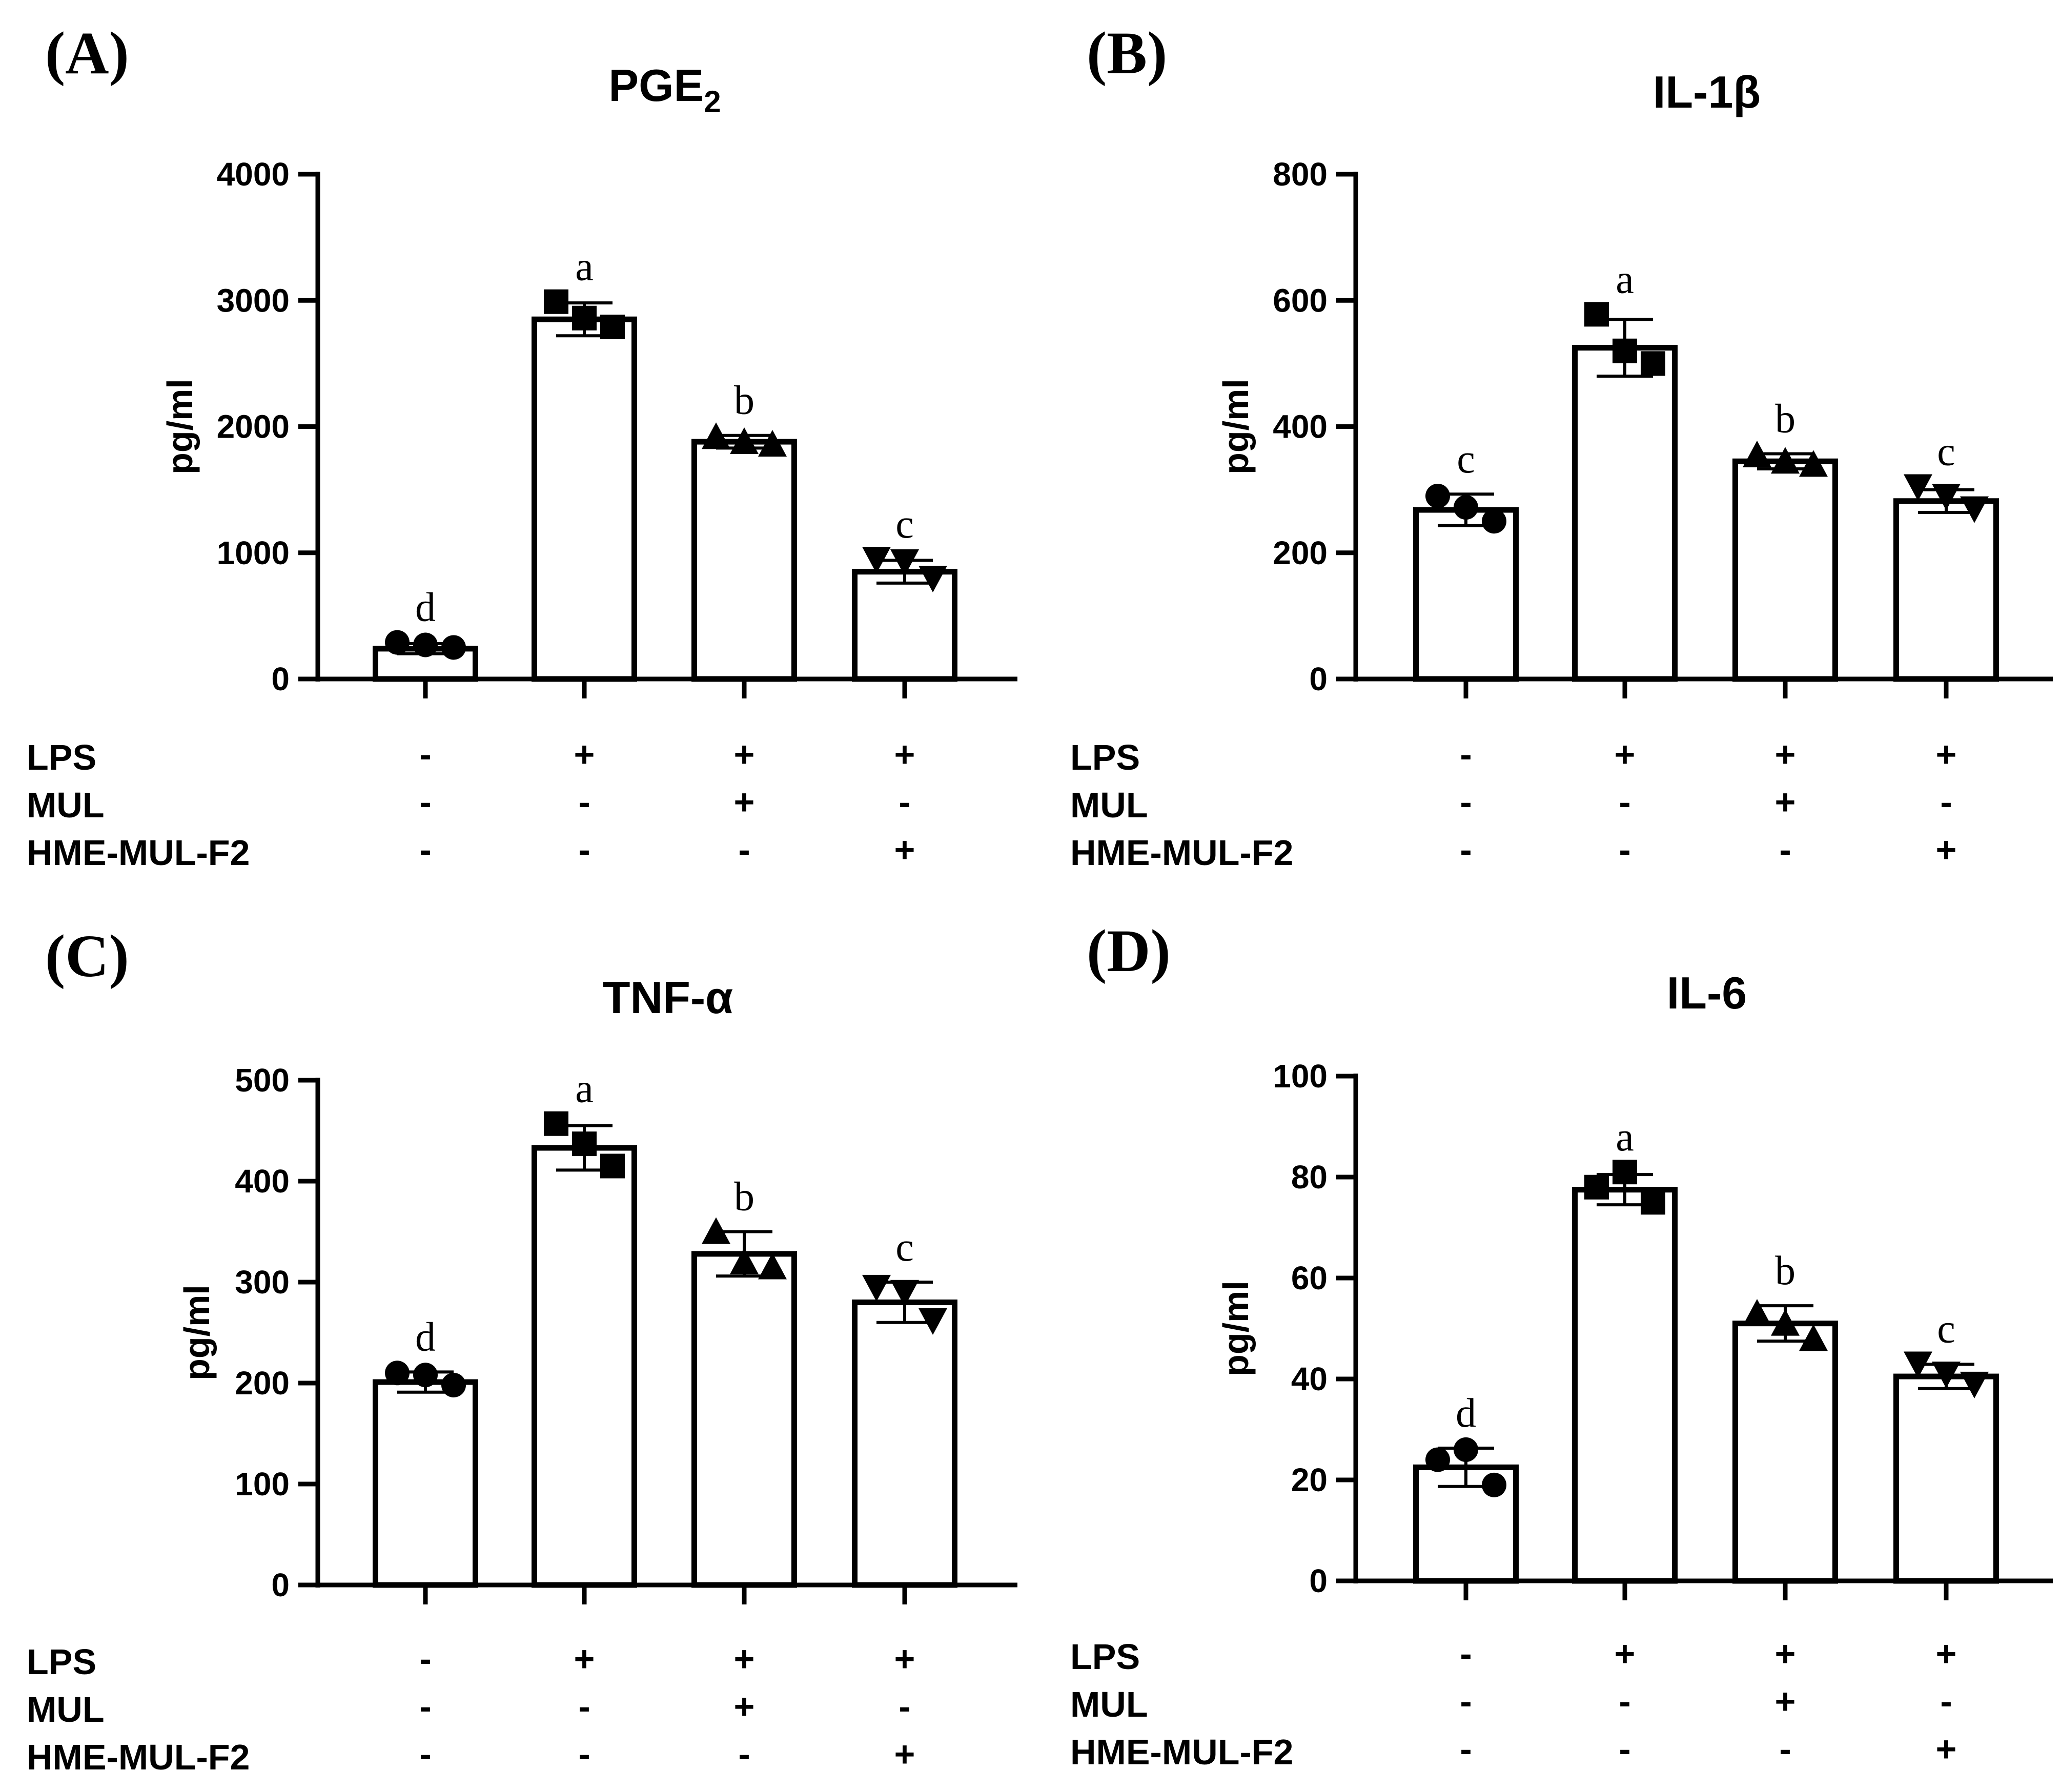 This screenshot has width=2061, height=1792. I want to click on y-tick-label: 80, so click(1309, 1177).